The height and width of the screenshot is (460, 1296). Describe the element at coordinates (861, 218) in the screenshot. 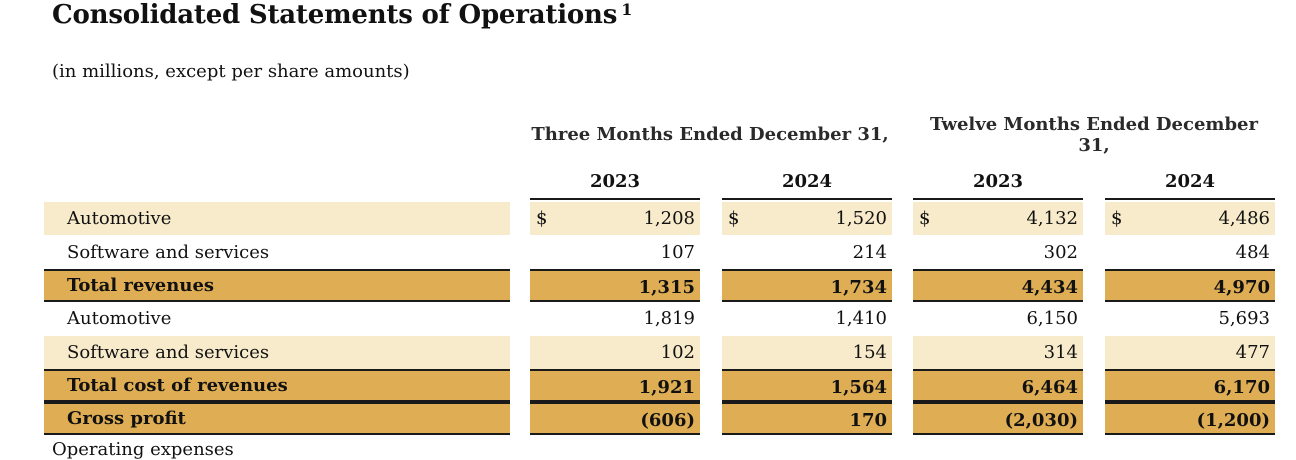

I see `value-number: 1,520` at that location.